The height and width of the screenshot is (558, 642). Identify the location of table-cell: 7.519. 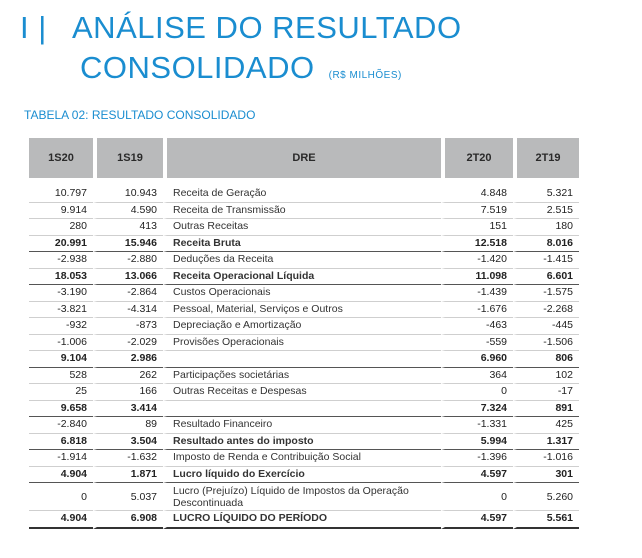
(477, 210).